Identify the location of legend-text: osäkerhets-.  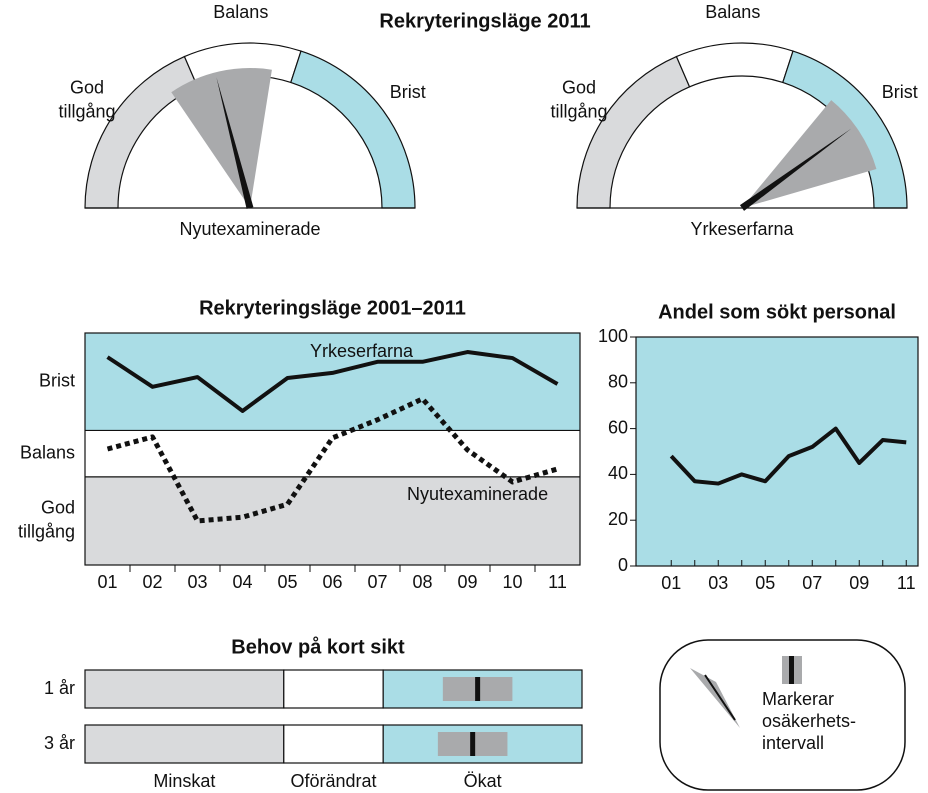
(809, 721).